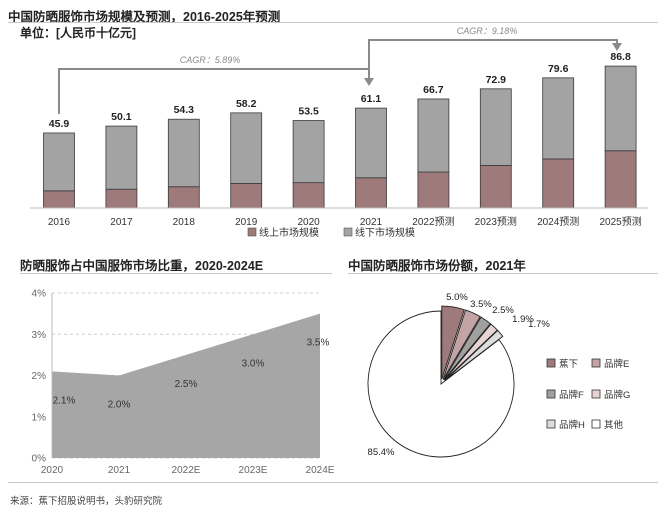  What do you see at coordinates (371, 222) in the screenshot?
I see `bar-category-label-2021: 2021` at bounding box center [371, 222].